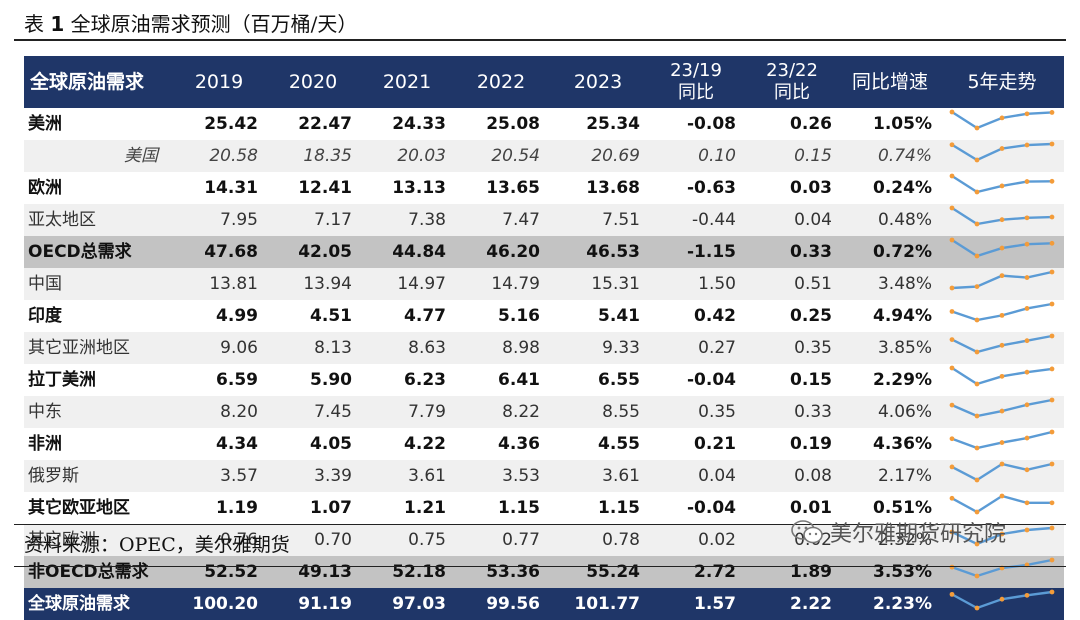  Describe the element at coordinates (598, 220) in the screenshot. I see `value-cell: 7.51` at that location.